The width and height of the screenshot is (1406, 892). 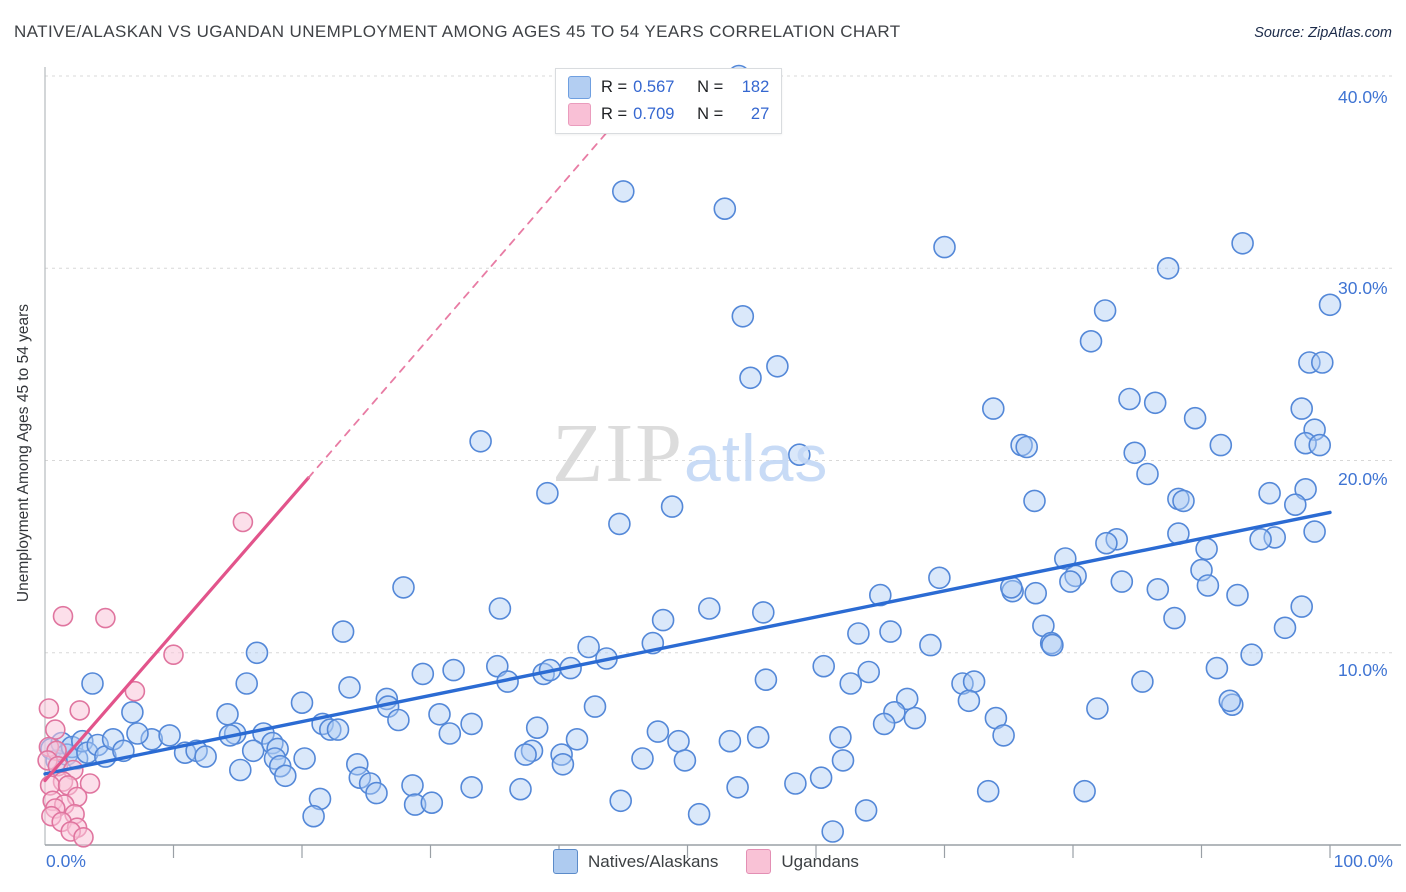 What do you see at coordinates (759, 861) in the screenshot?
I see `ugandans-legend-swatch-icon` at bounding box center [759, 861].